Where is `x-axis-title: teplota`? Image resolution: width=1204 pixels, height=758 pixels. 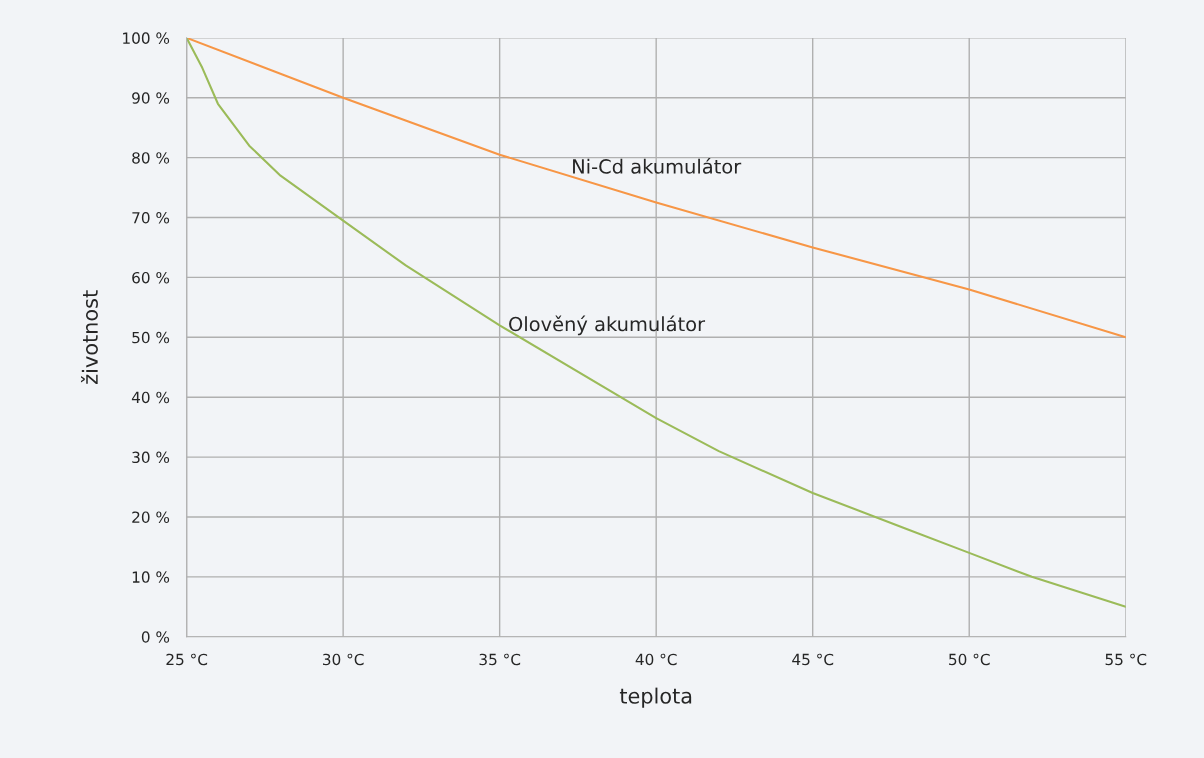
x-axis-title: teplota is located at coordinates (655, 697).